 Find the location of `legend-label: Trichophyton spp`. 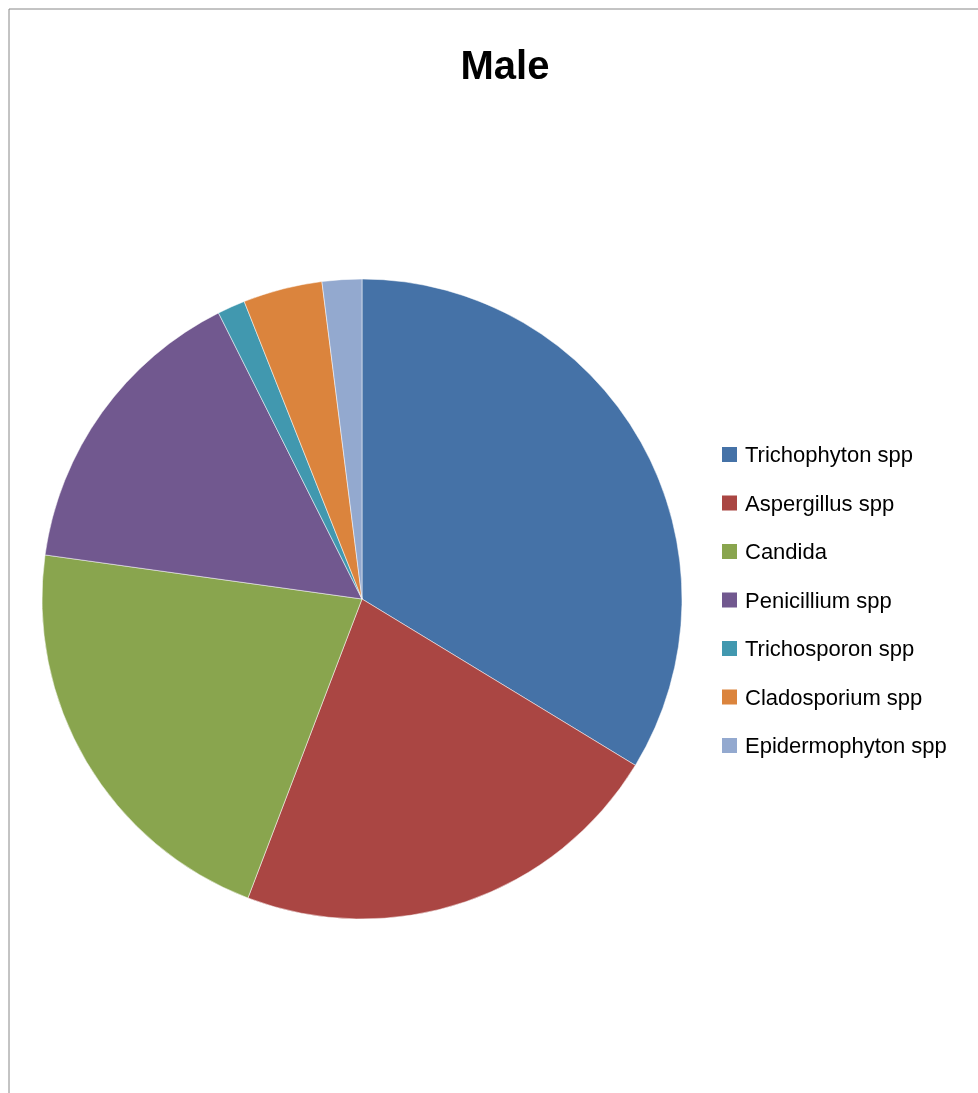

legend-label: Trichophyton spp is located at coordinates (829, 454).